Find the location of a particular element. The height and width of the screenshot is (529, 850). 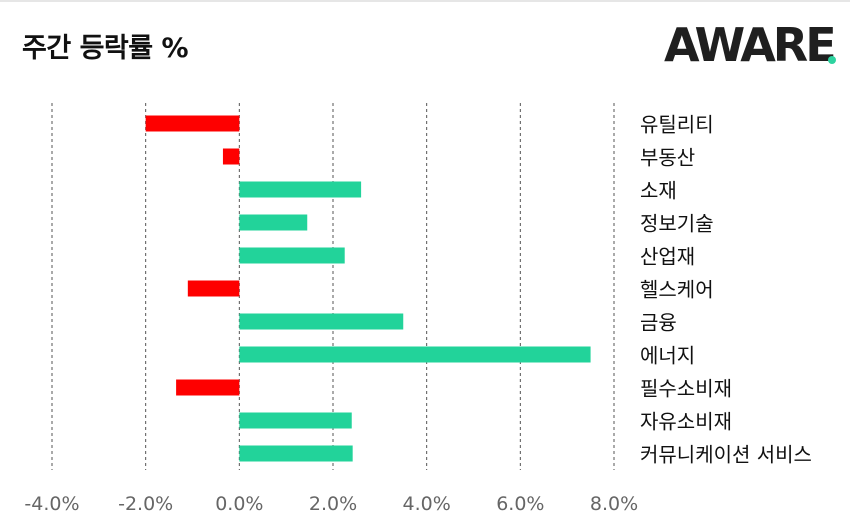

category-label: 소재 is located at coordinates (658, 191).